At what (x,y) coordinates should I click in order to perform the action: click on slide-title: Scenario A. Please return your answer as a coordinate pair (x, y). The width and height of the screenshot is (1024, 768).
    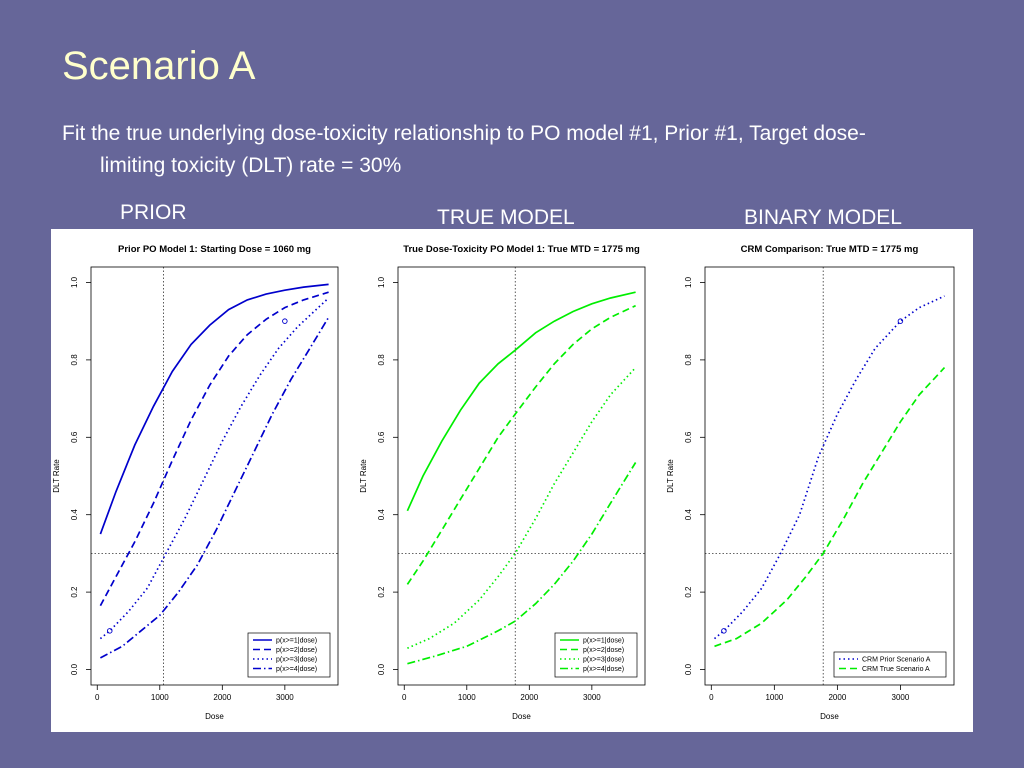
    Looking at the image, I should click on (159, 66).